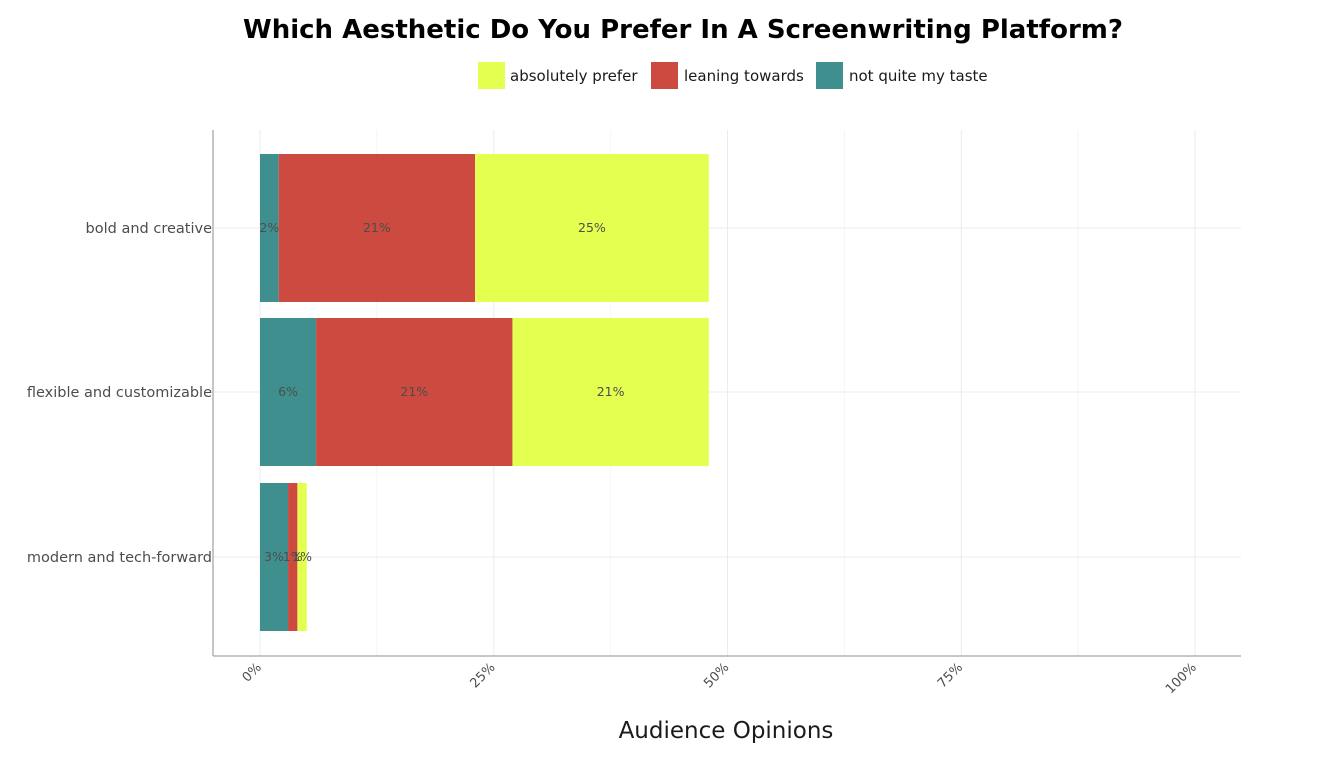 Image resolution: width=1317 pixels, height=773 pixels. I want to click on bar-value-label: 25%, so click(592, 227).